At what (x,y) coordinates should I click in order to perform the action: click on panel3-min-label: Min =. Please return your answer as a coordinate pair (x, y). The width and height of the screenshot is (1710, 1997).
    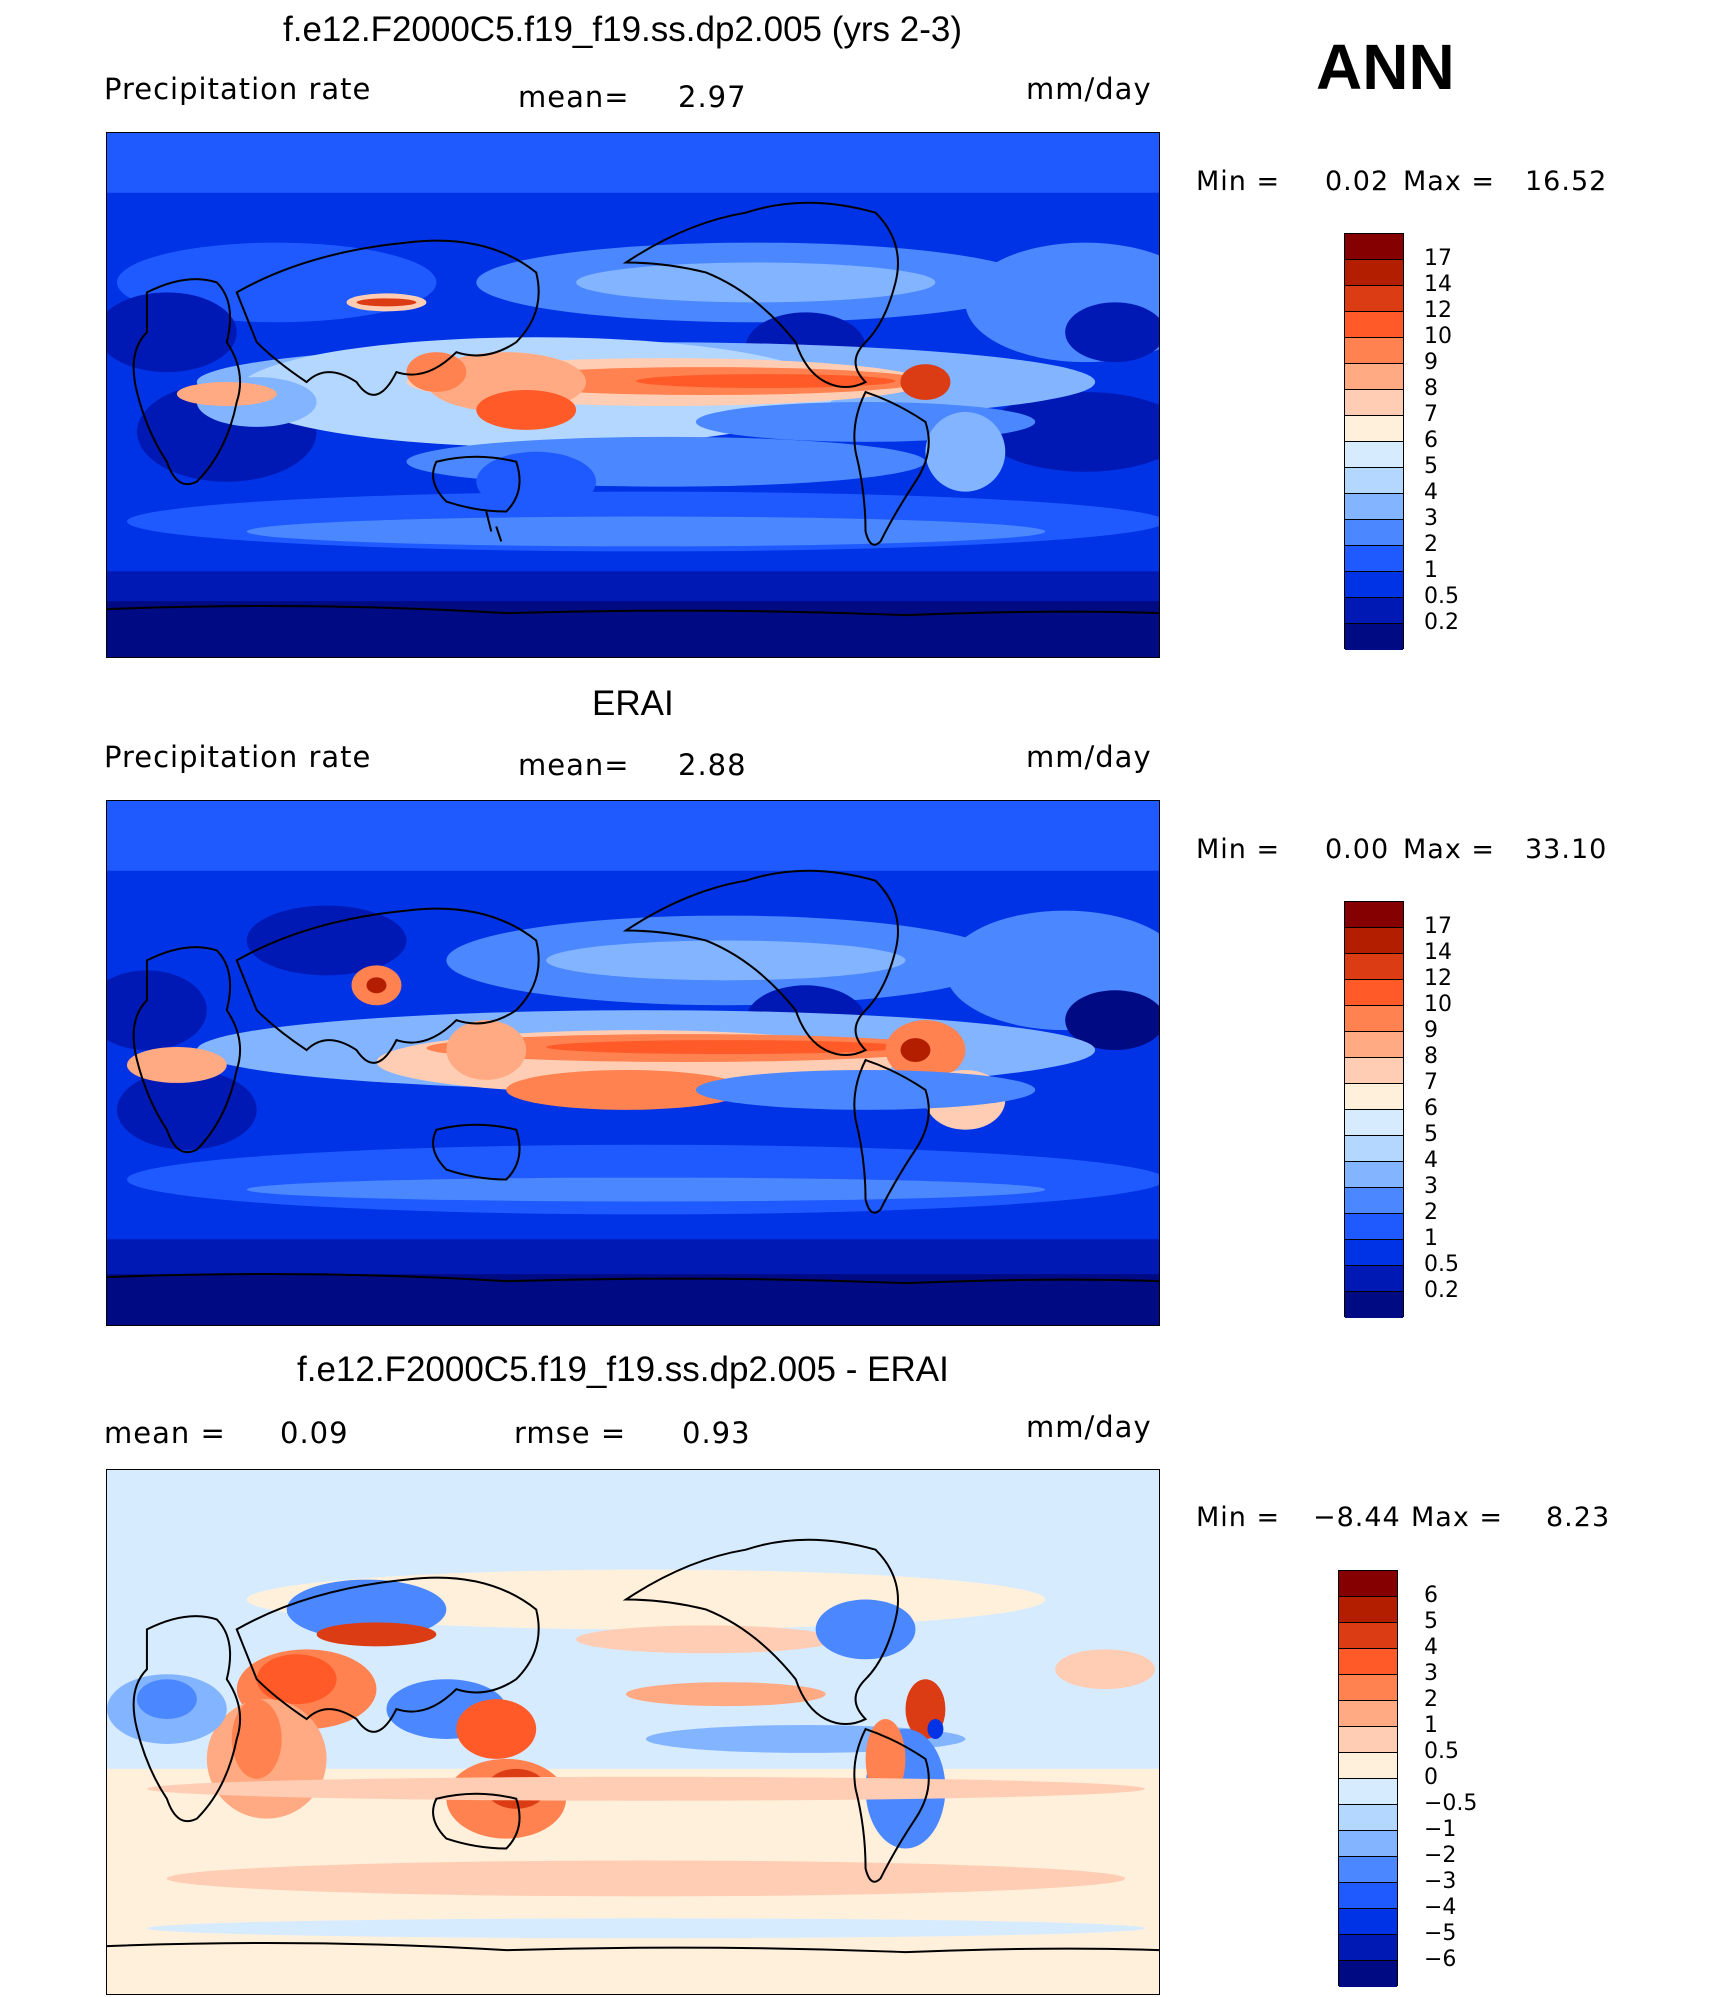
    Looking at the image, I should click on (1238, 1517).